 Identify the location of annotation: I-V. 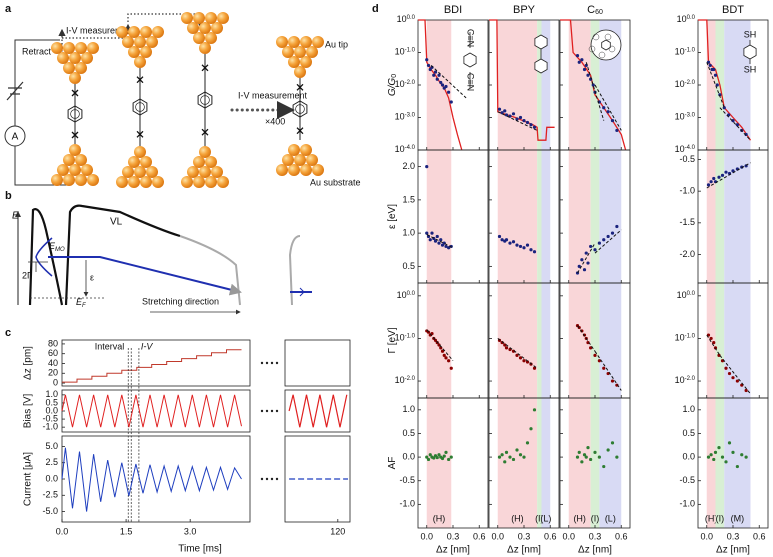
(147, 346).